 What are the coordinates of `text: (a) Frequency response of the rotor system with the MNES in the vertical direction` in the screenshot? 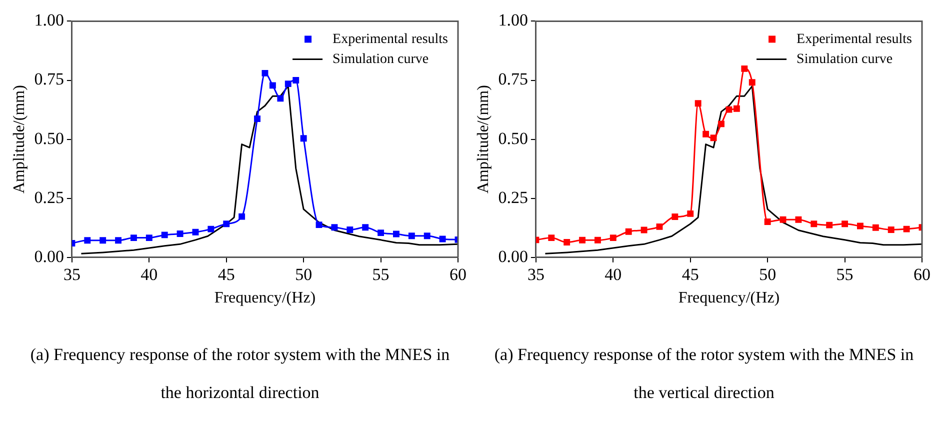 It's located at (704, 374).